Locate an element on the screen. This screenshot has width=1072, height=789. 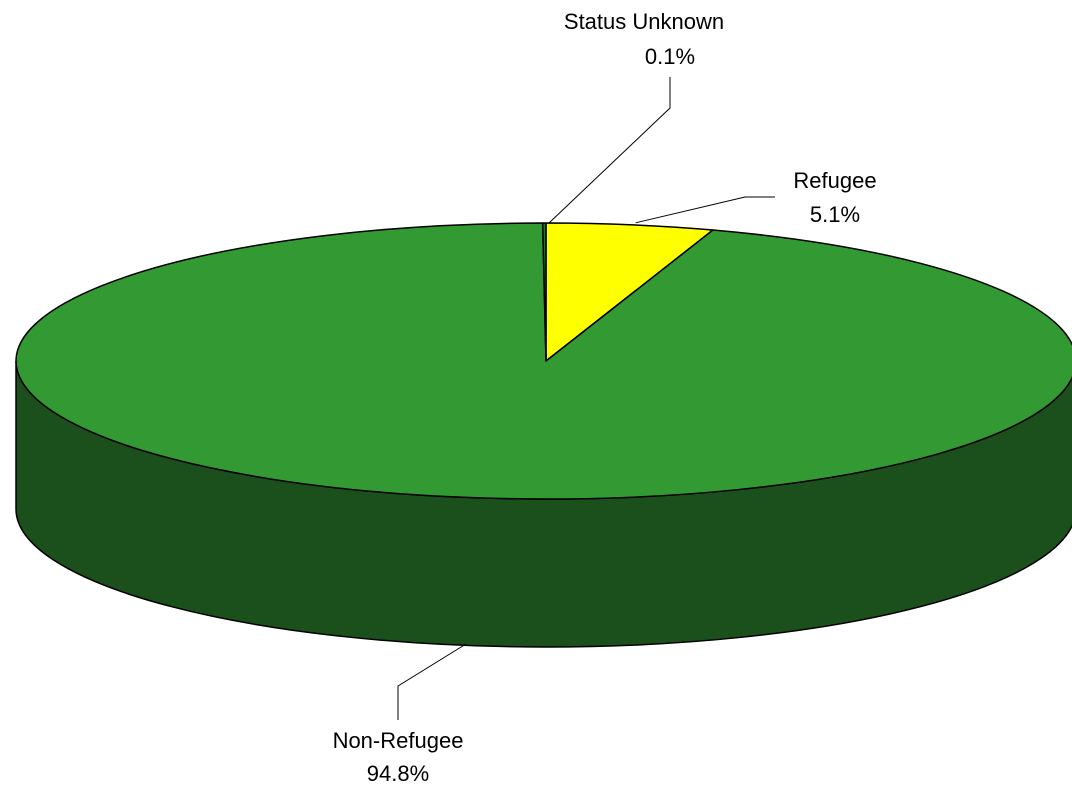
label-refugee-name: Refugee is located at coordinates (834, 180).